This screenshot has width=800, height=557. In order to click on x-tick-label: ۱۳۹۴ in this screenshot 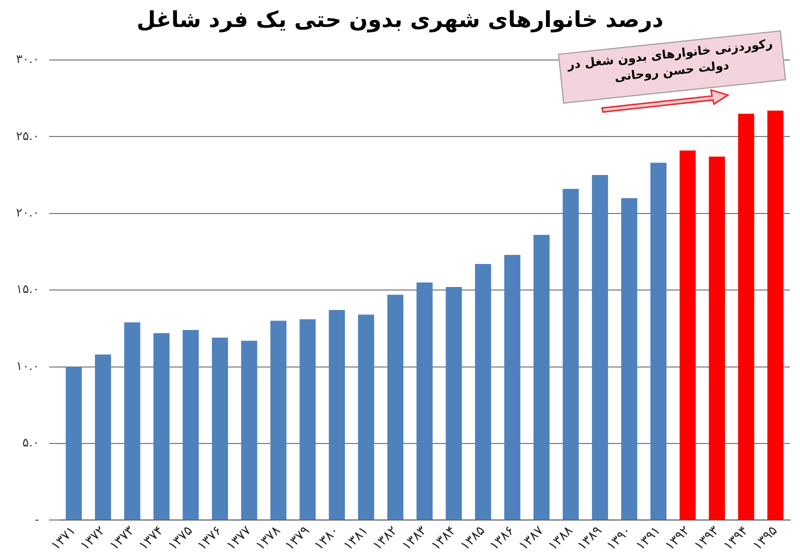, I will do `click(736, 538)`.